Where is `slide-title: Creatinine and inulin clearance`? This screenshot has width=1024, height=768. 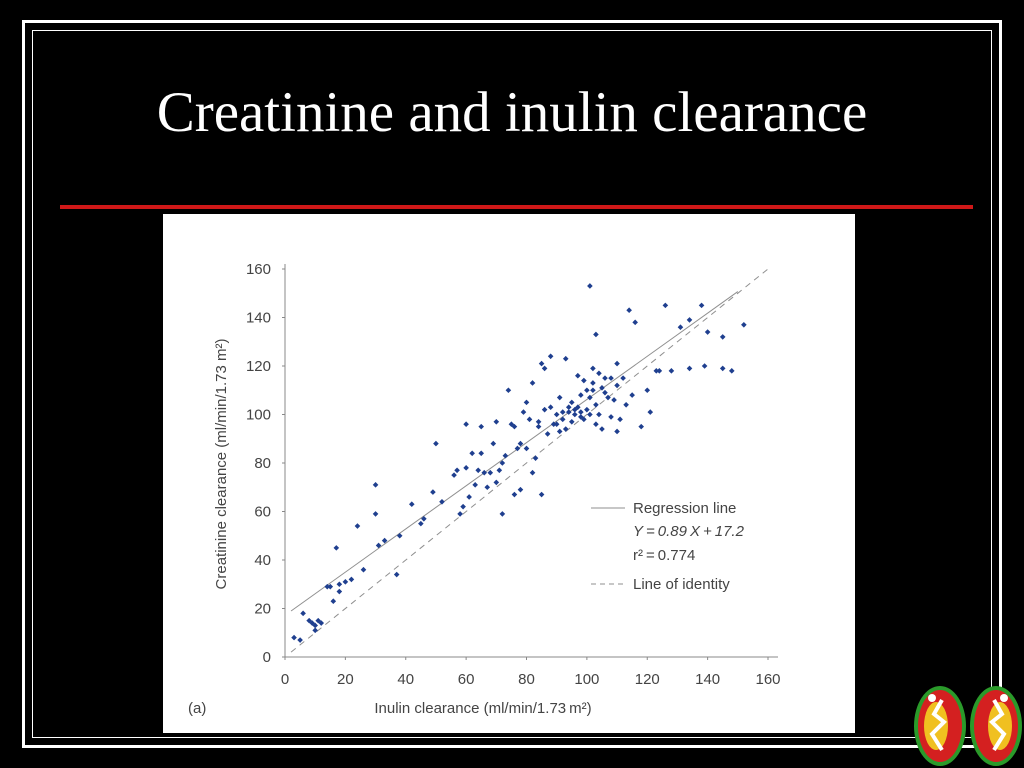
slide-title: Creatinine and inulin clearance is located at coordinates (512, 112).